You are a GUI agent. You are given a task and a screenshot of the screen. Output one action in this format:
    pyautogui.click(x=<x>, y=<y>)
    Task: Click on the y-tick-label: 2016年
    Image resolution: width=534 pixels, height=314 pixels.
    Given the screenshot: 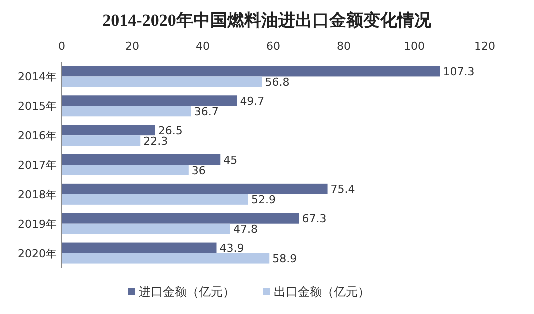 What is the action you would take?
    pyautogui.click(x=37, y=136)
    